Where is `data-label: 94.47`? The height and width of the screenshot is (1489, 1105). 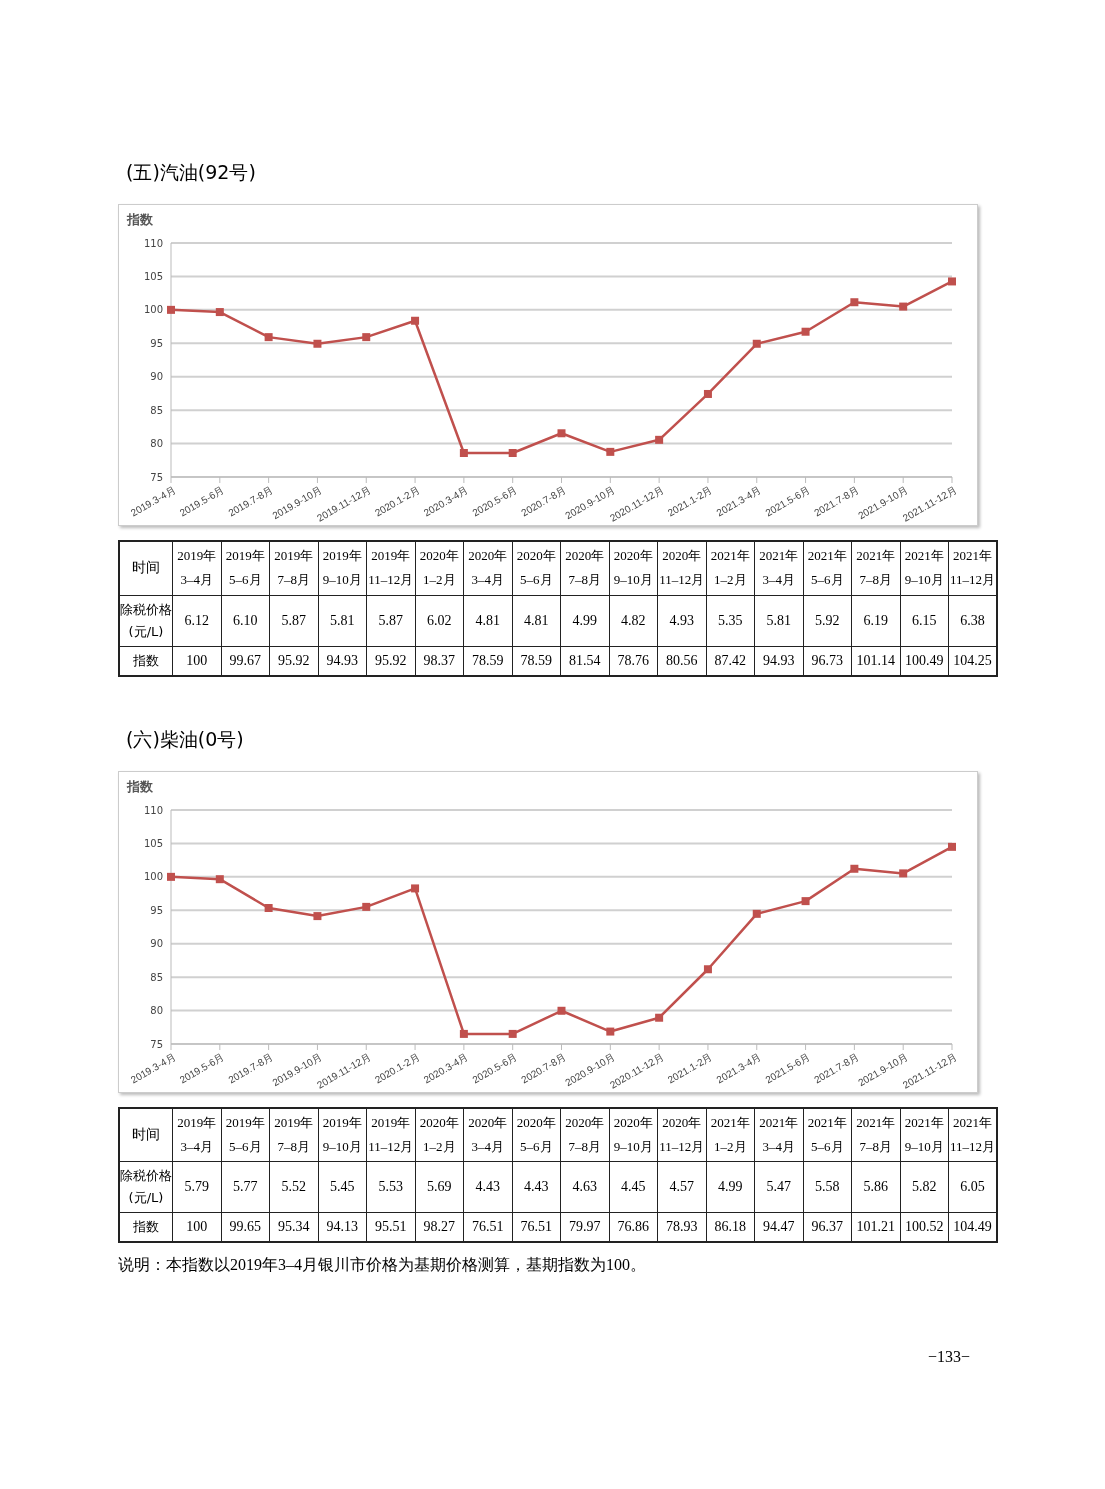 data-label: 94.47 is located at coordinates (778, 1227).